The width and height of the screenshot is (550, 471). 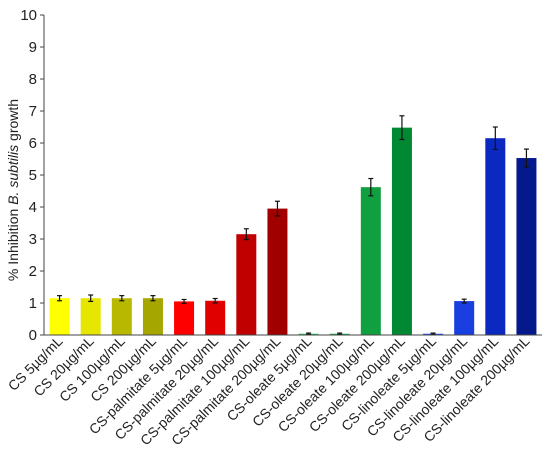 What do you see at coordinates (33, 143) in the screenshot?
I see `y-tick-label: 6` at bounding box center [33, 143].